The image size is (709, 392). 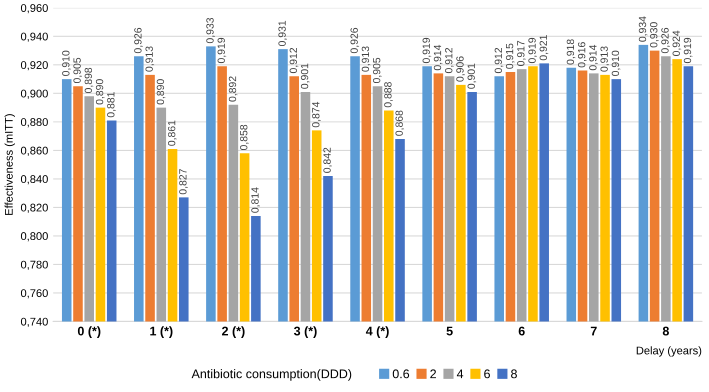 I want to click on x-tick-label: 3 (*), so click(x=305, y=332).